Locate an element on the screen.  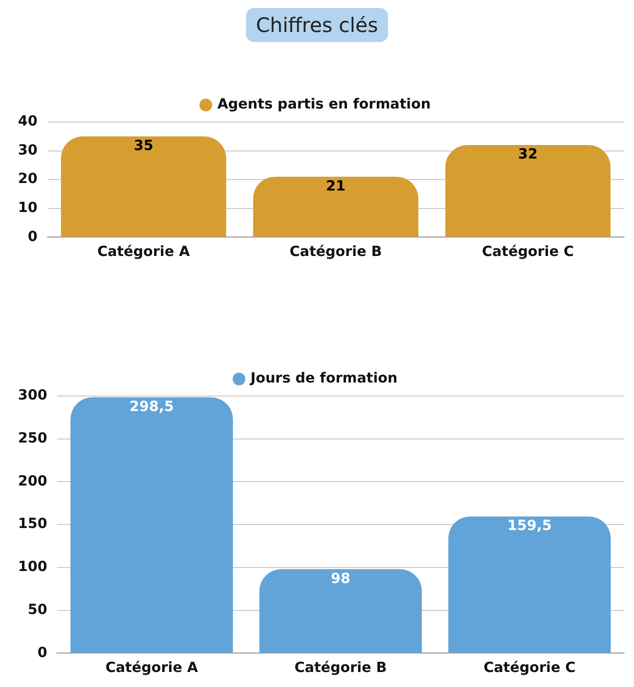
data-label: 298,5 is located at coordinates (152, 406).